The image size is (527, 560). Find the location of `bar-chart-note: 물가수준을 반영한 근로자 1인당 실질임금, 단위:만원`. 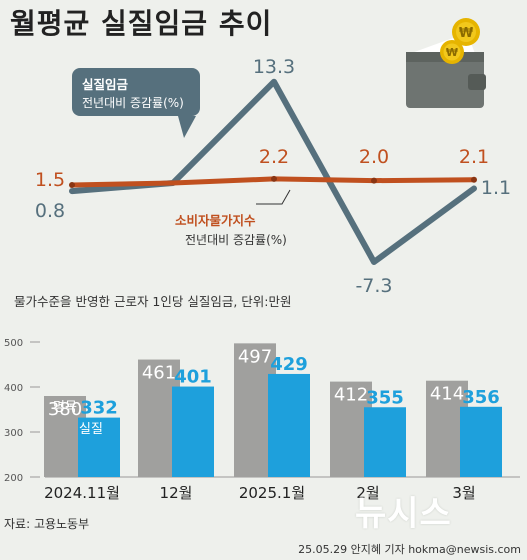

bar-chart-note: 물가수준을 반영한 근로자 1인당 실질임금, 단위:만원 is located at coordinates (153, 301).